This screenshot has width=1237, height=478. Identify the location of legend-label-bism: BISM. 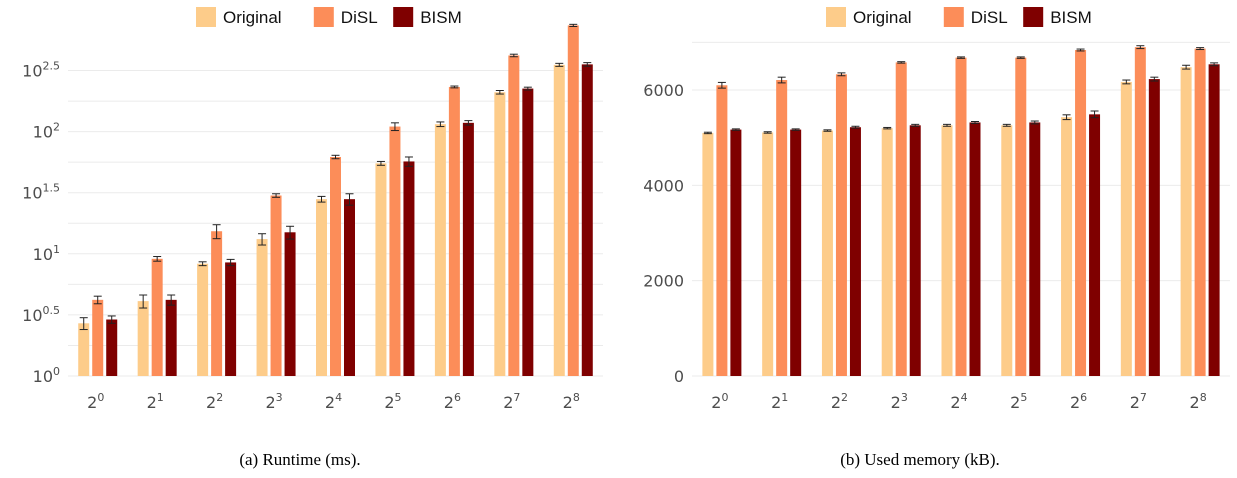
(441, 17).